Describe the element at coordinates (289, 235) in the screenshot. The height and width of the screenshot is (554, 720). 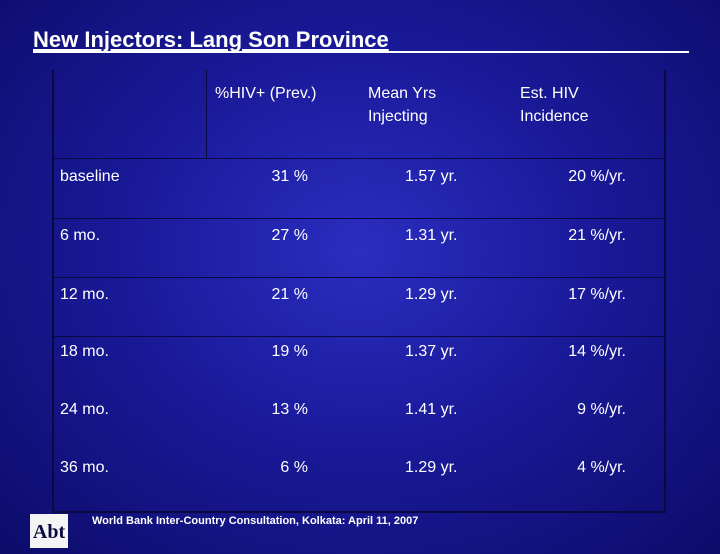
I see `table-cell: 27 %` at that location.